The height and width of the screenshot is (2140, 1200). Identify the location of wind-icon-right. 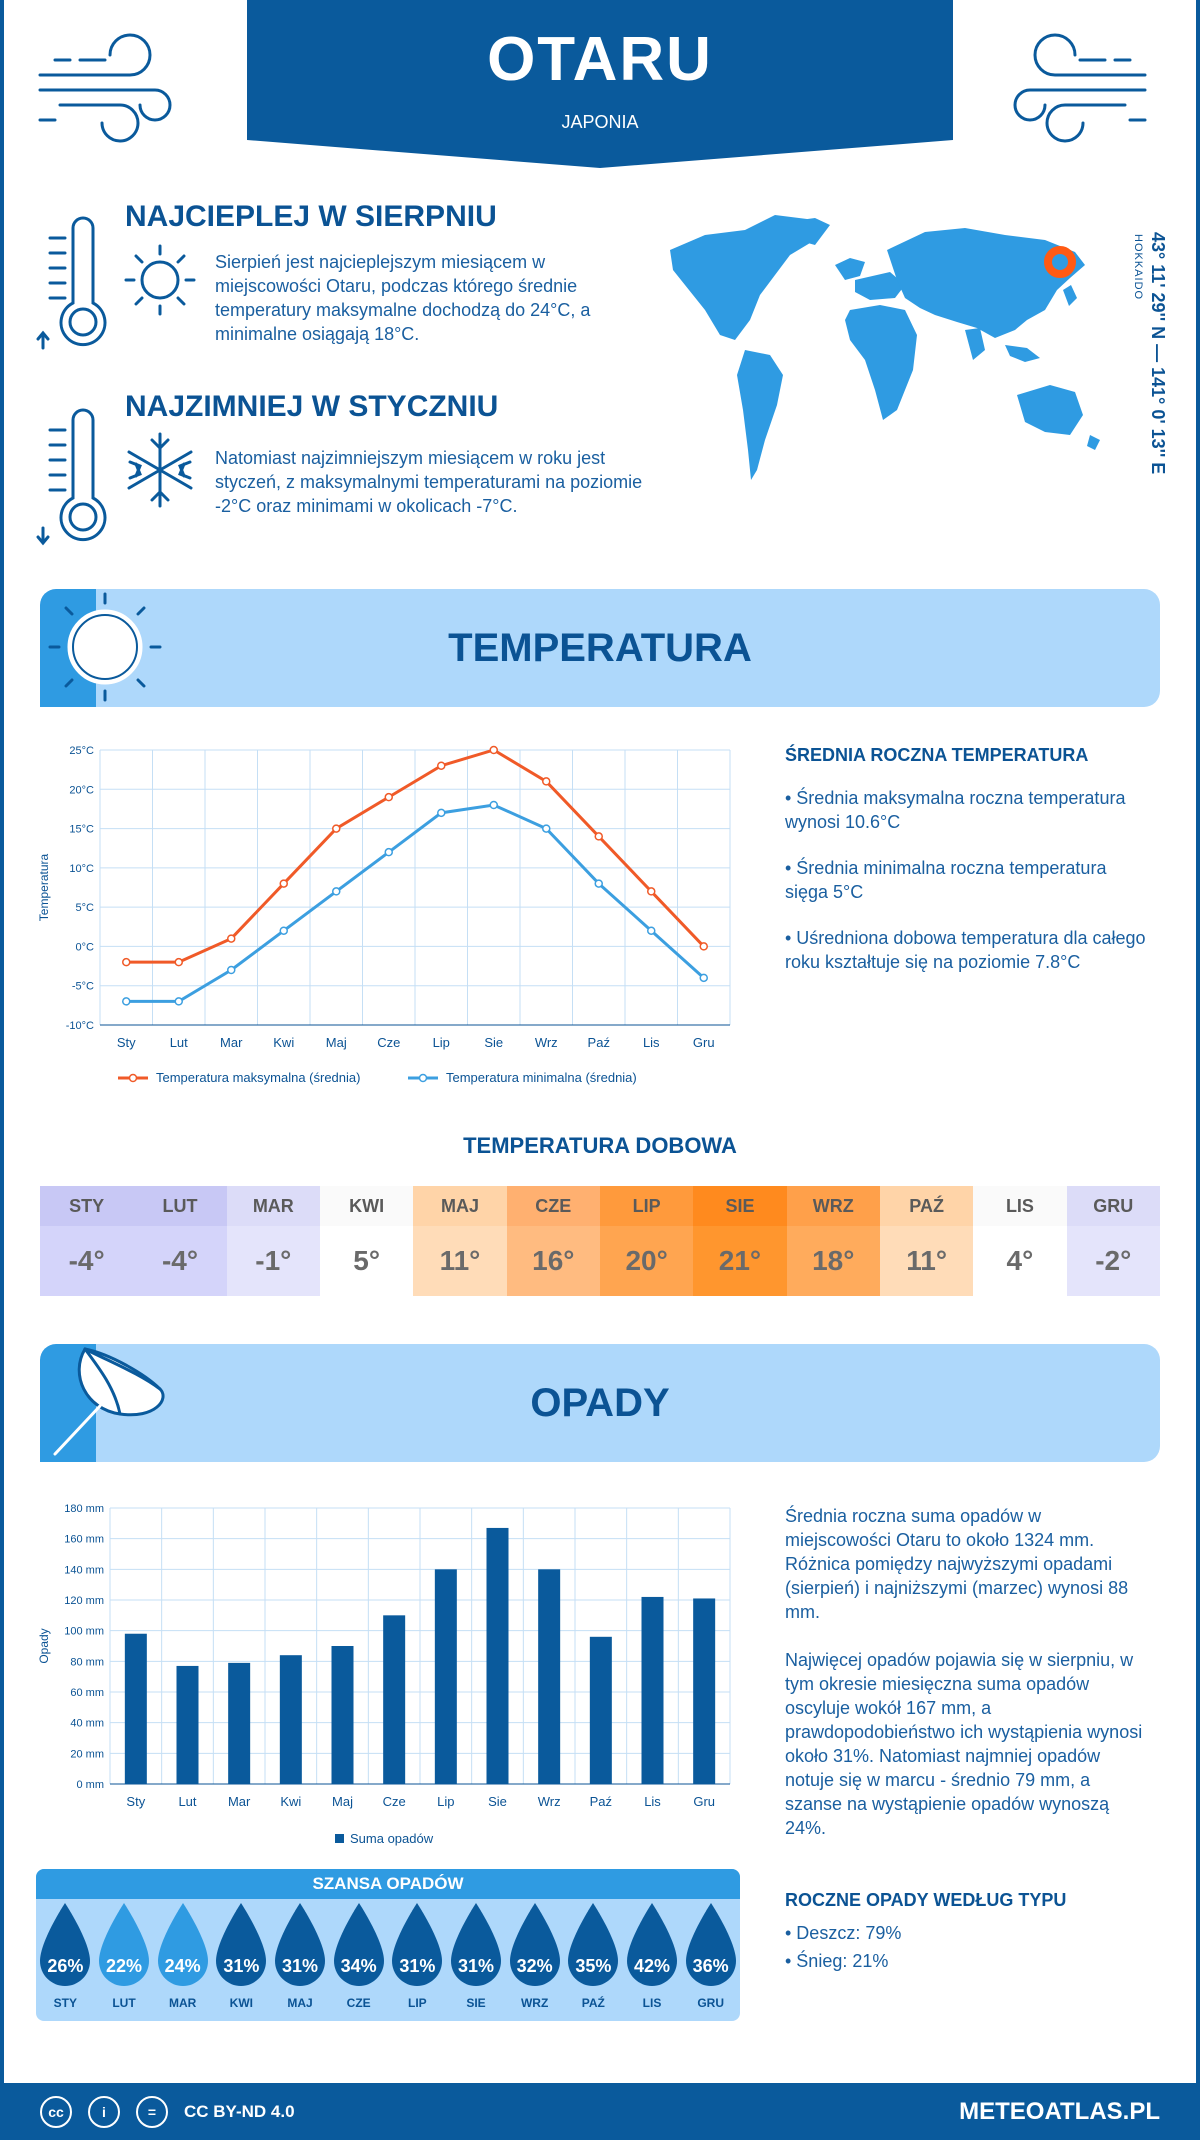
(1080, 88).